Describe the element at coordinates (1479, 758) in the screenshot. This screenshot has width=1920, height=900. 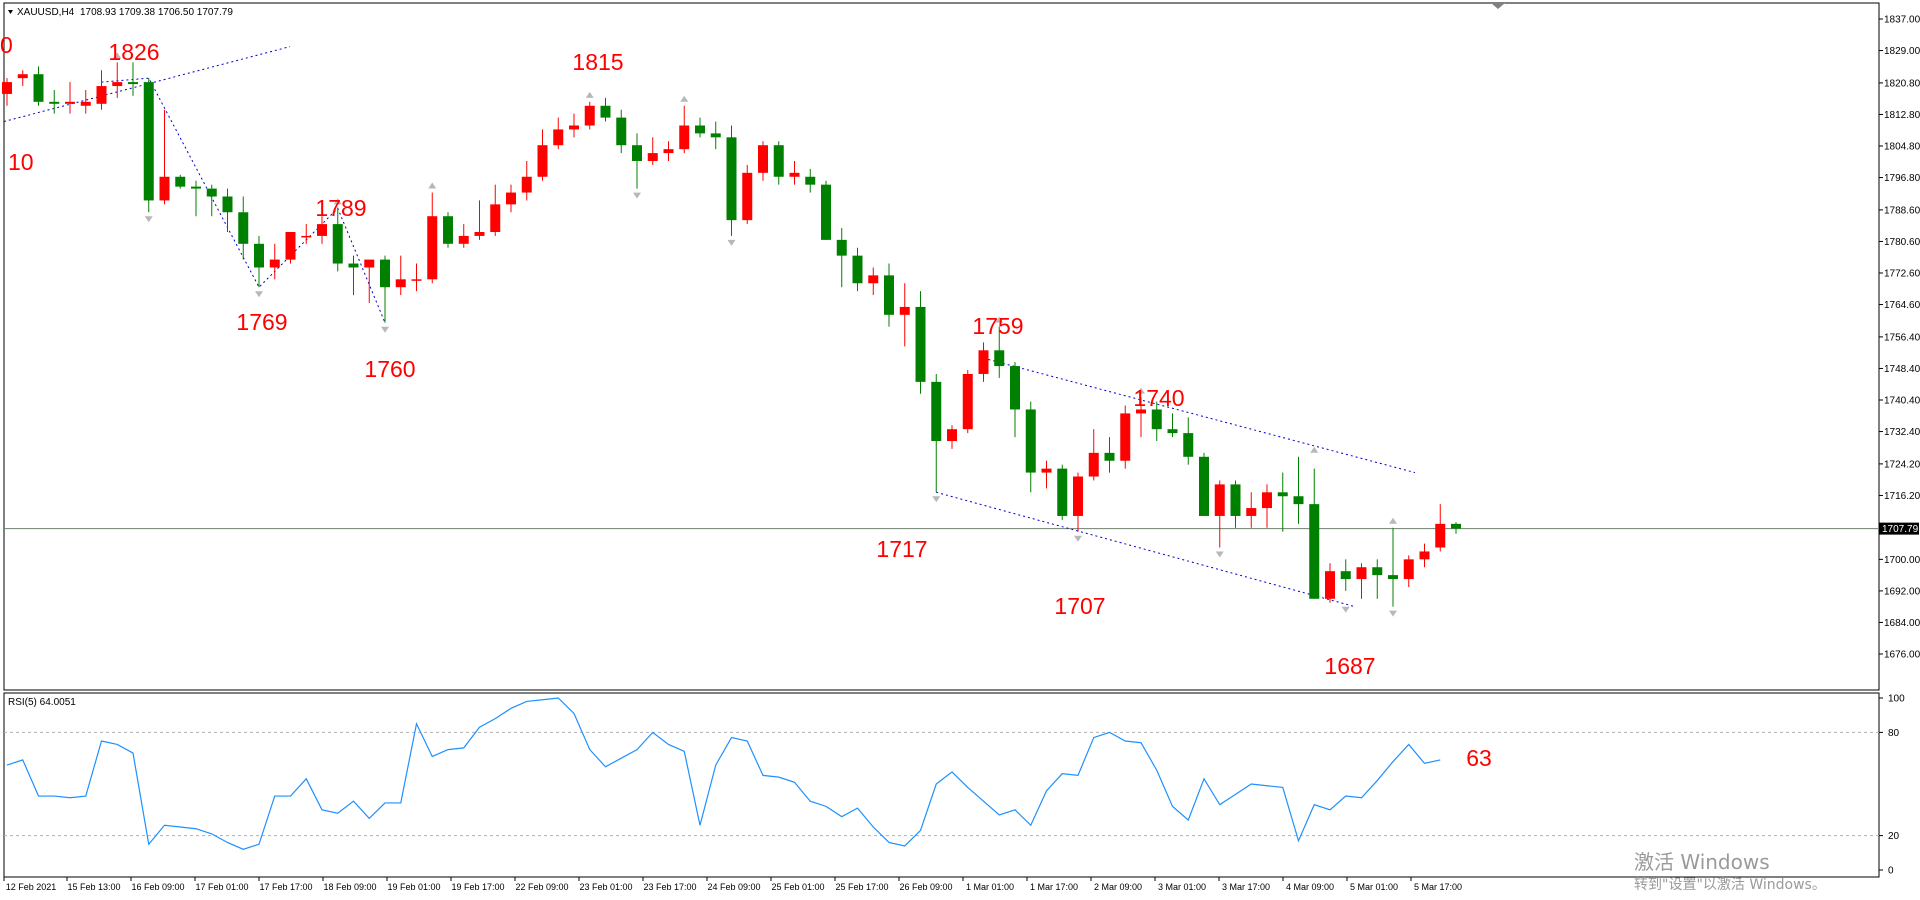
I see `price-annotation: 63` at that location.